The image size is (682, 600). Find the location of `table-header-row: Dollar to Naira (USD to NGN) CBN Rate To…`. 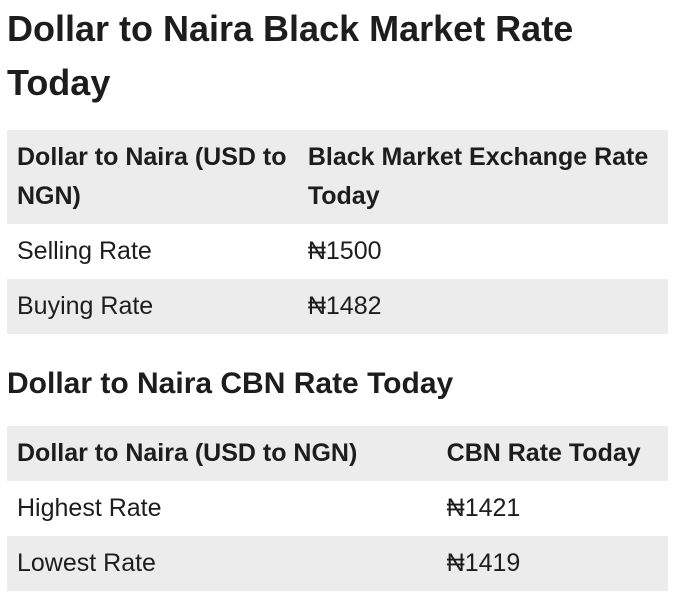

table-header-row: Dollar to Naira (USD to NGN) CBN Rate To… is located at coordinates (337, 453).